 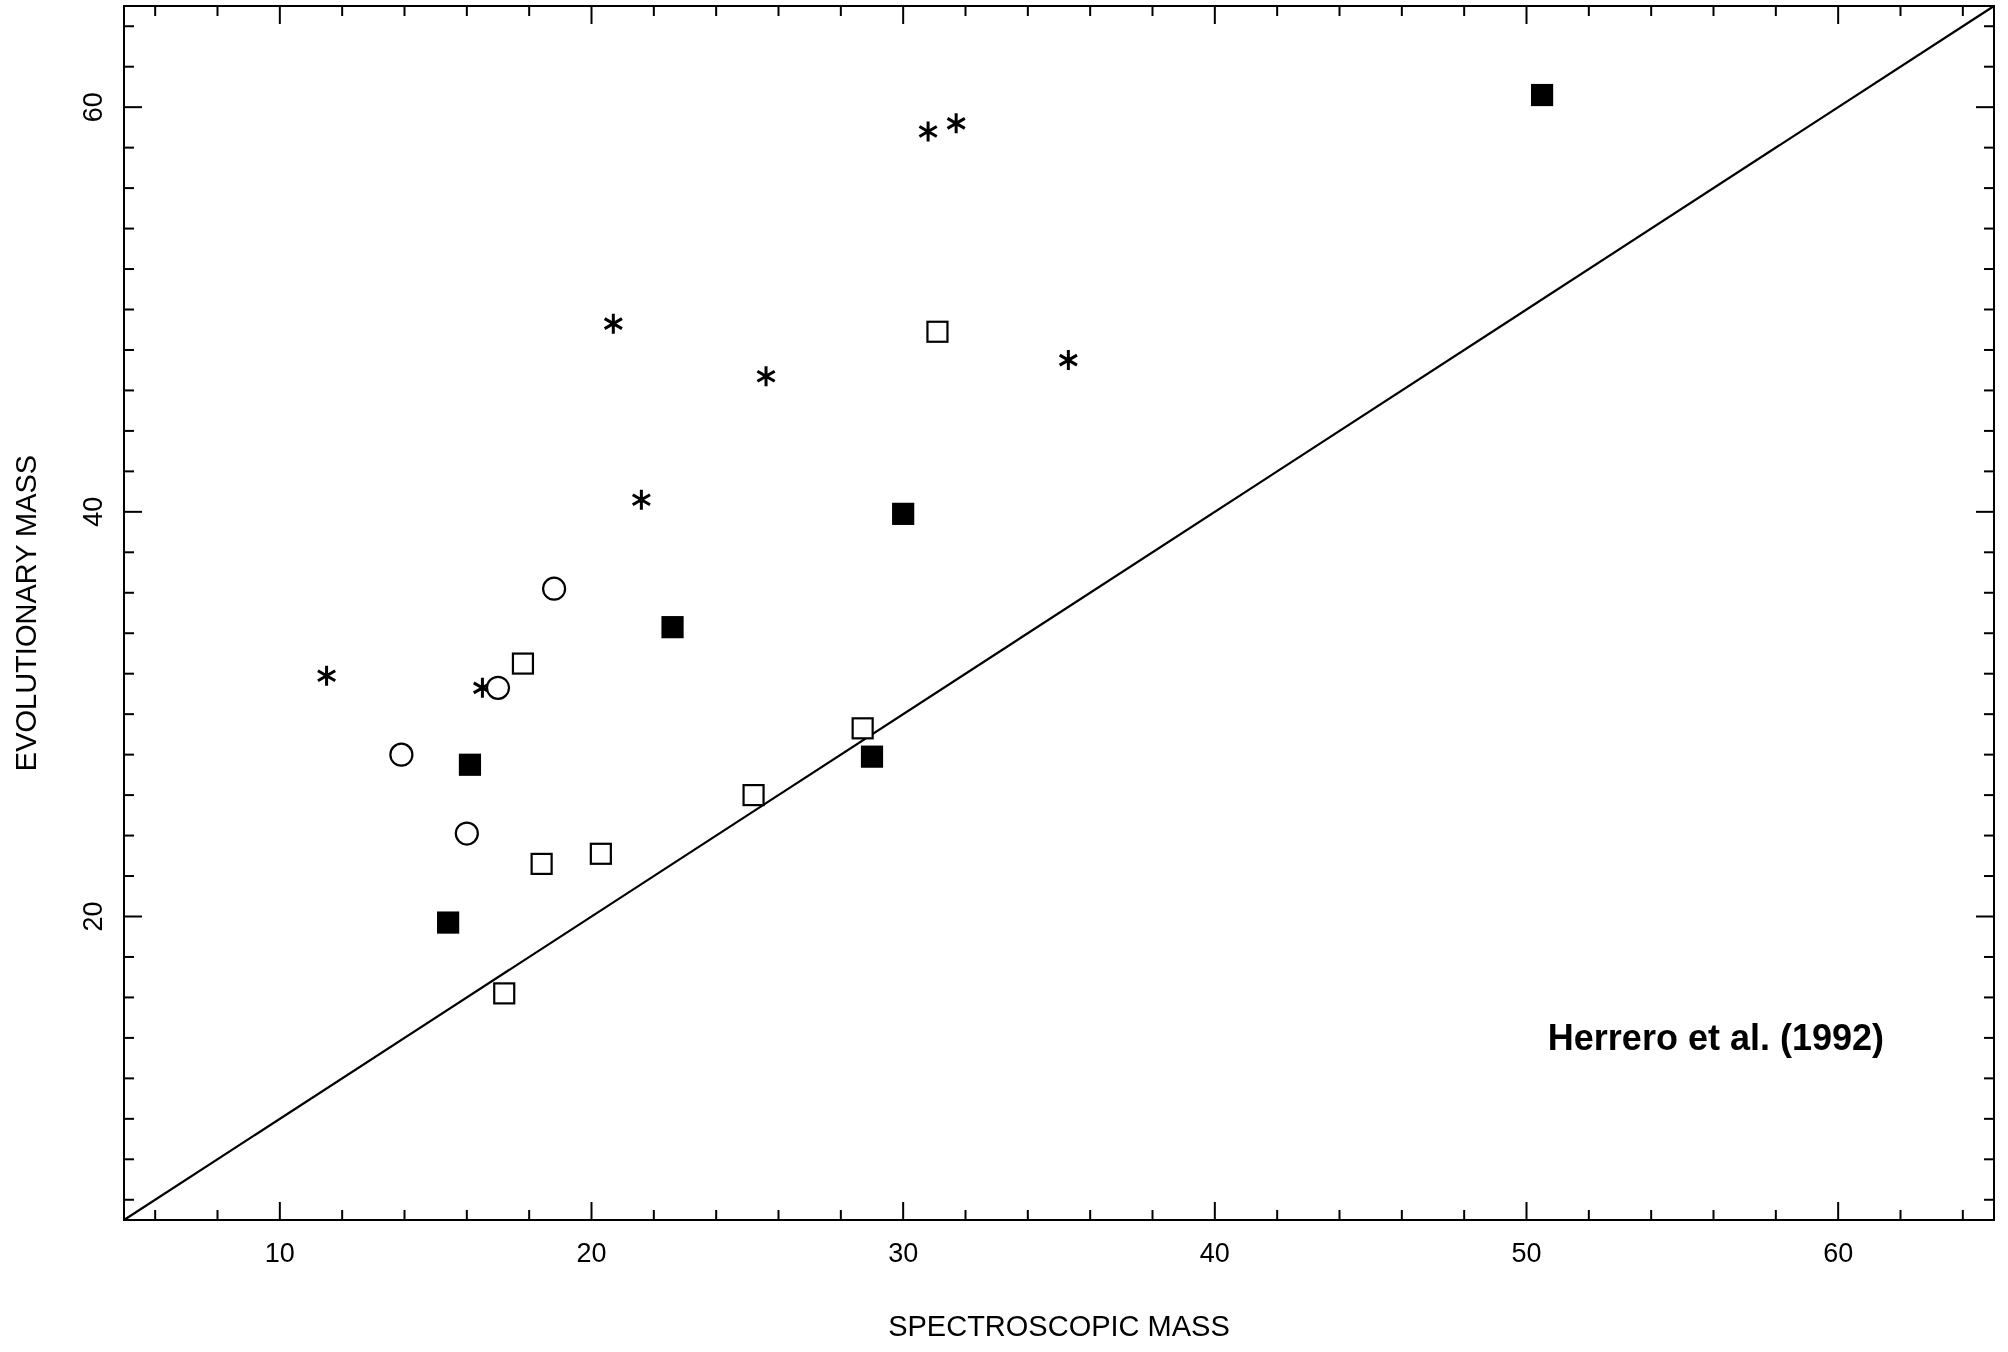 What do you see at coordinates (279, 1253) in the screenshot?
I see `x-tick-label: 10` at bounding box center [279, 1253].